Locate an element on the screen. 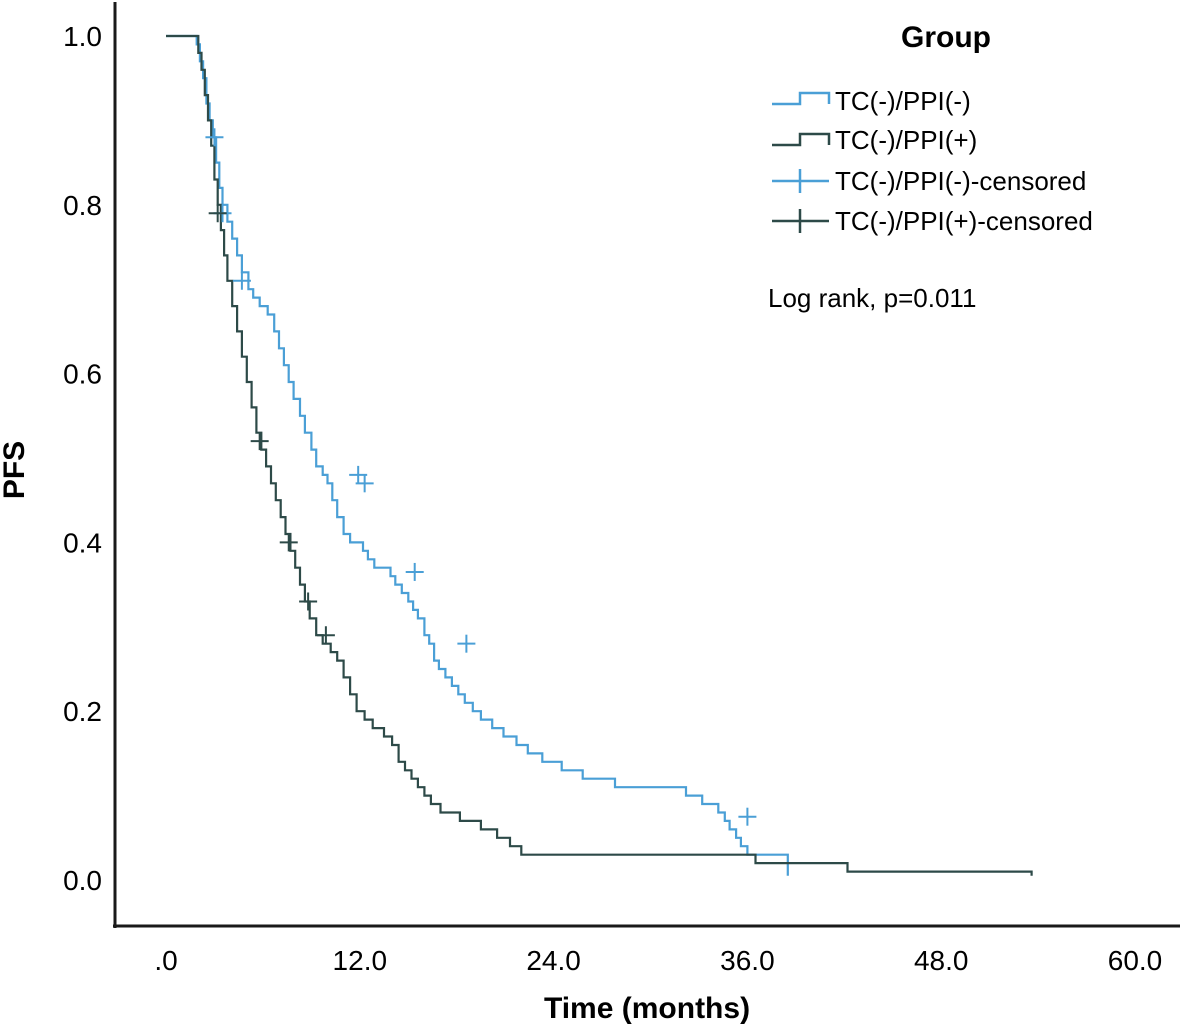 Image resolution: width=1180 pixels, height=1029 pixels. log-rank-annotation: Log rank, p=0.011 is located at coordinates (872, 298).